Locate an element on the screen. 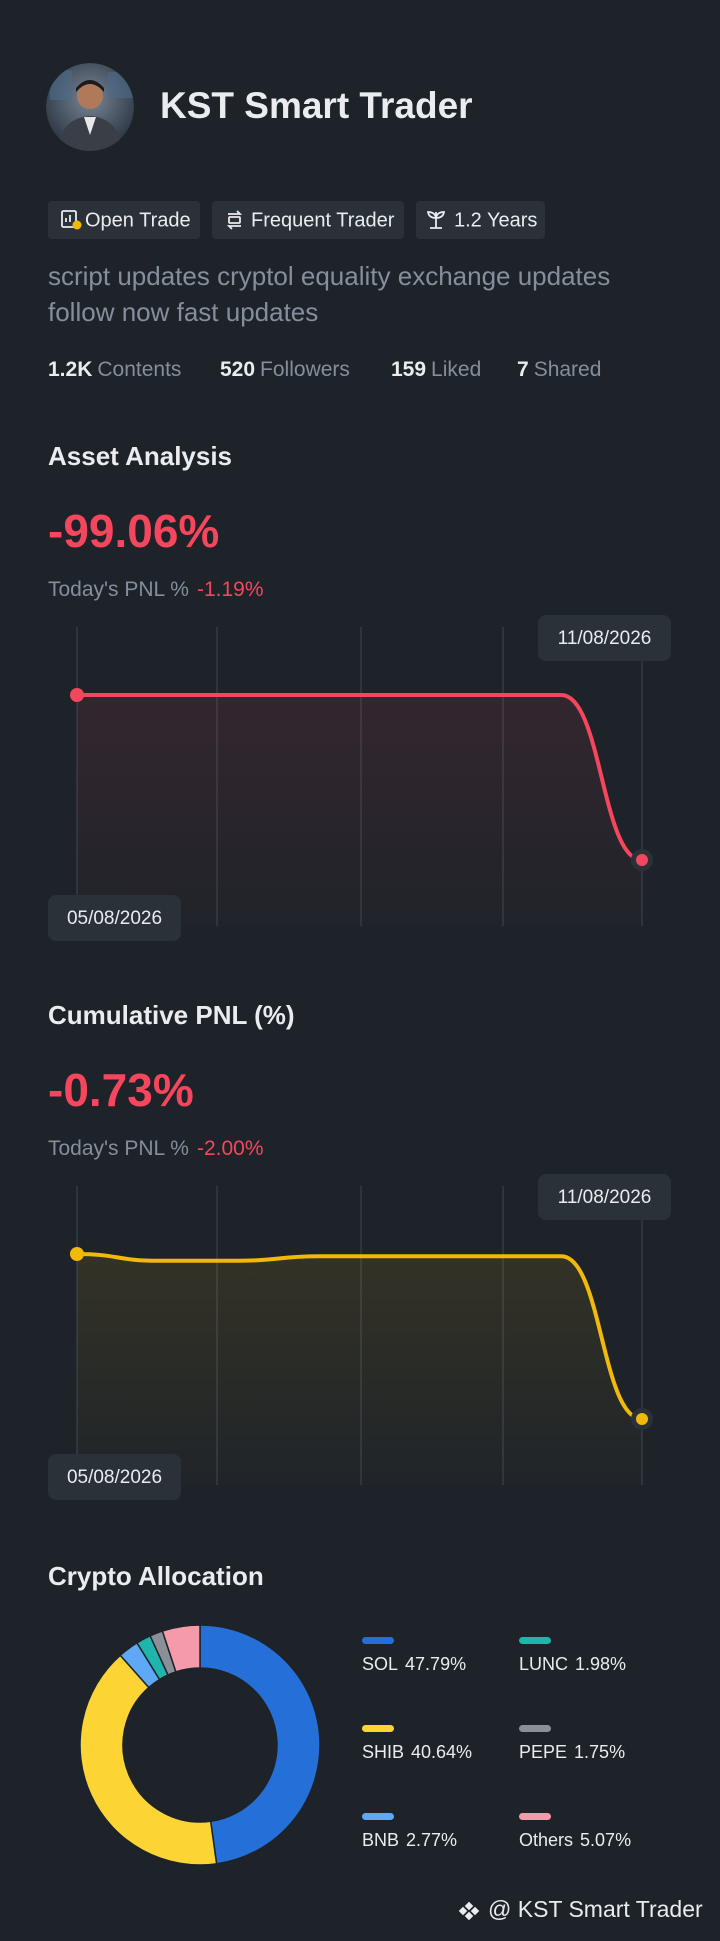 The width and height of the screenshot is (720, 1941). legend-value: 47.79% is located at coordinates (435, 1664).